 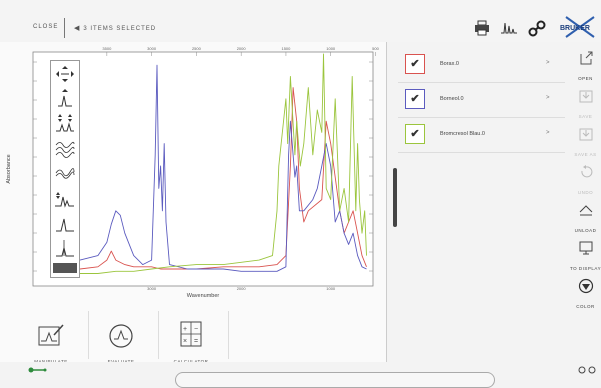 What do you see at coordinates (452, 99) in the screenshot?
I see `spectrum-name: Borneol.0` at bounding box center [452, 99].